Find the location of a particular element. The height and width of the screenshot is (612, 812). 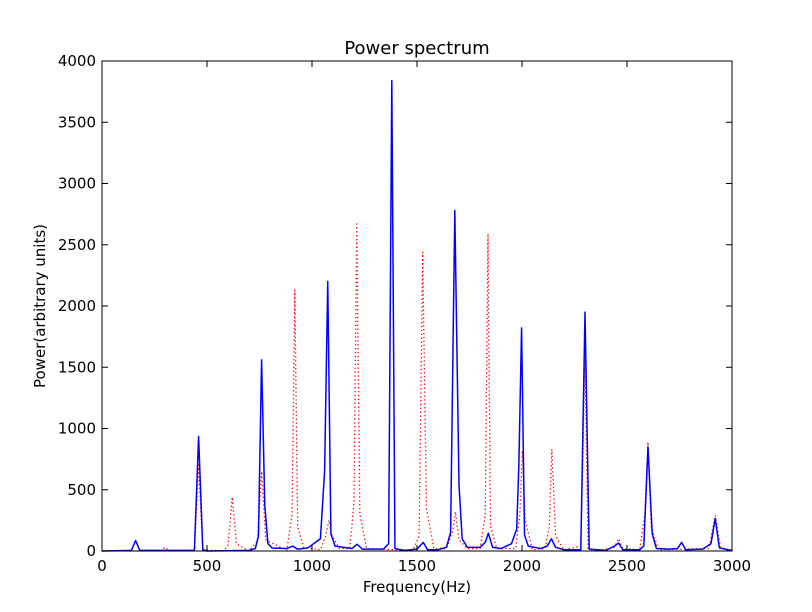

x-tick-label: 500 is located at coordinates (207, 566).